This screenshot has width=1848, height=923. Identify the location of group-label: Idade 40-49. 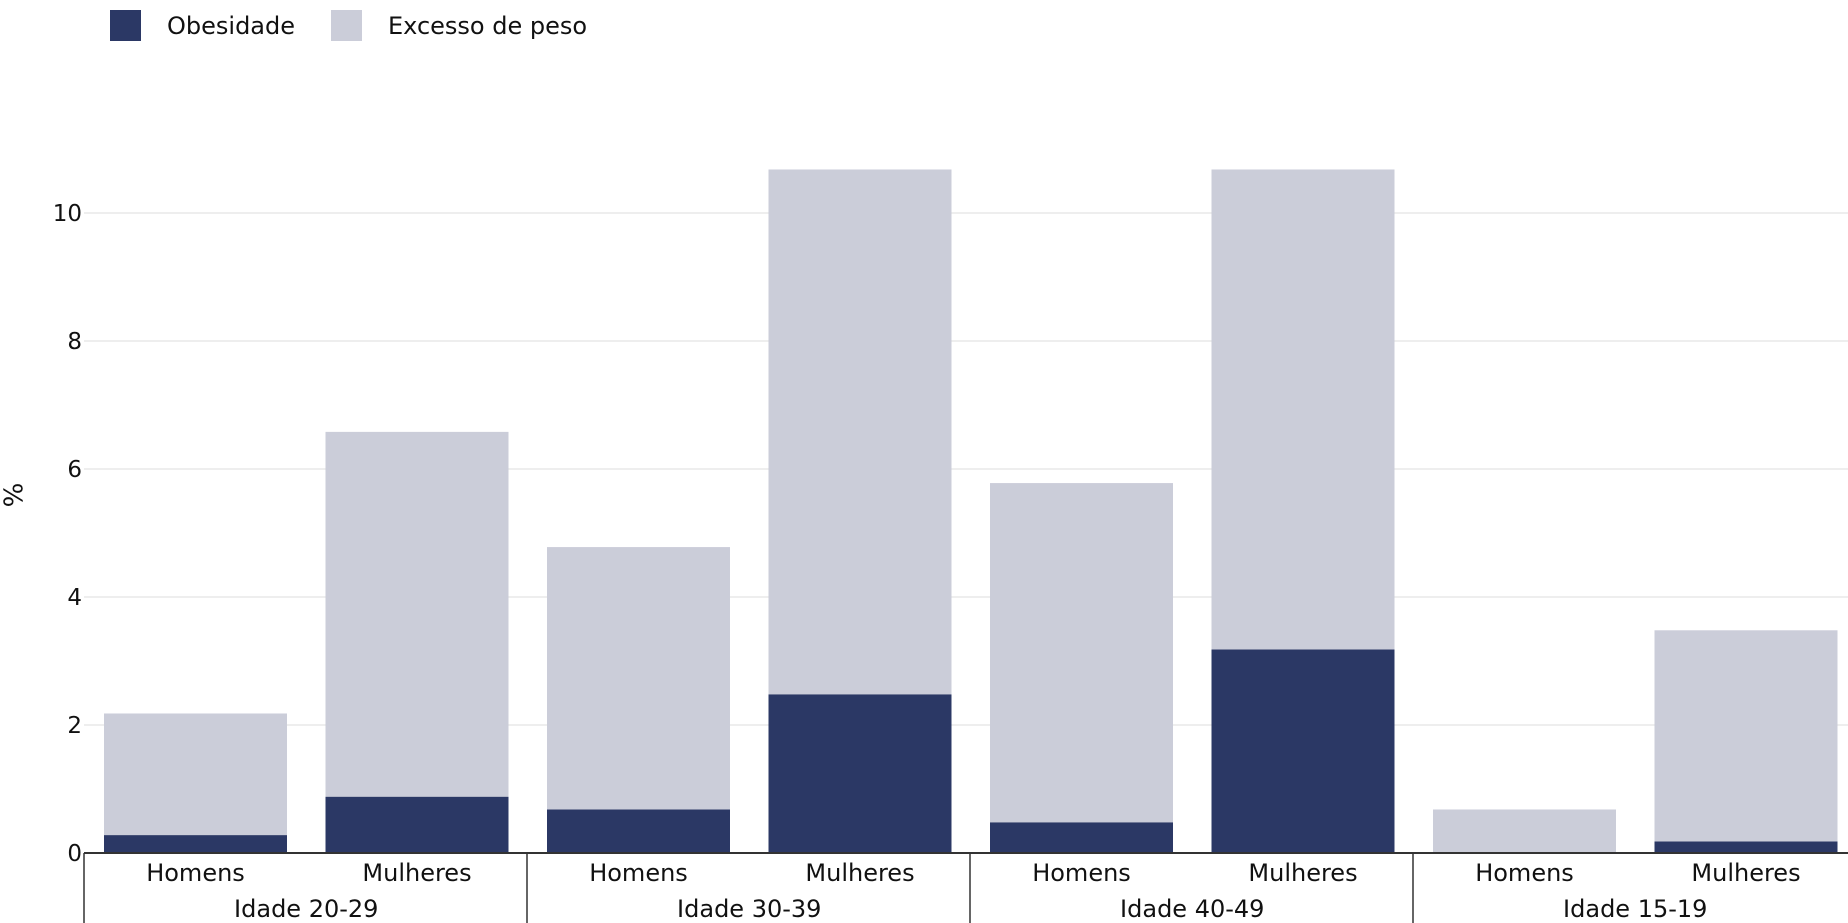
(1192, 909).